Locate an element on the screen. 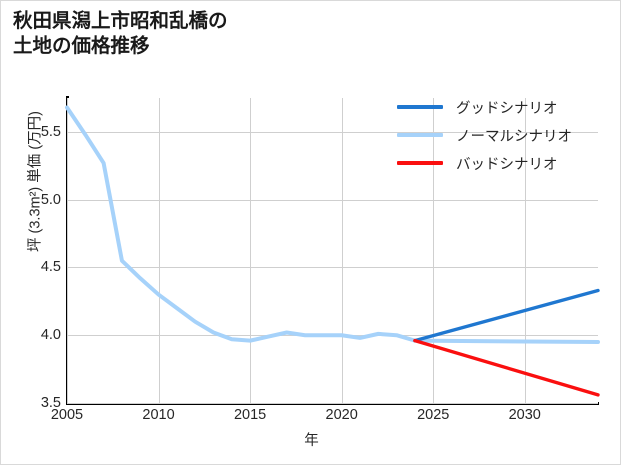  x-tick-label: 2015 is located at coordinates (250, 415).